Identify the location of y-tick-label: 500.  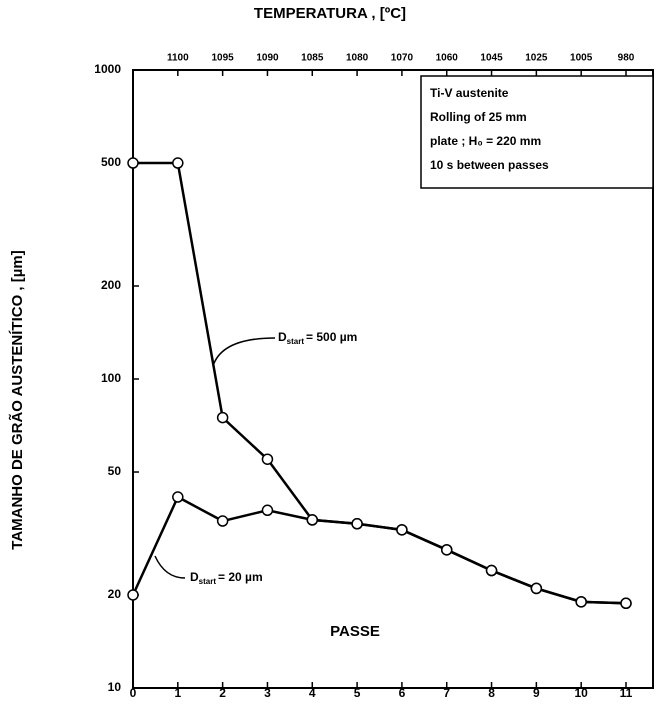
(111, 162).